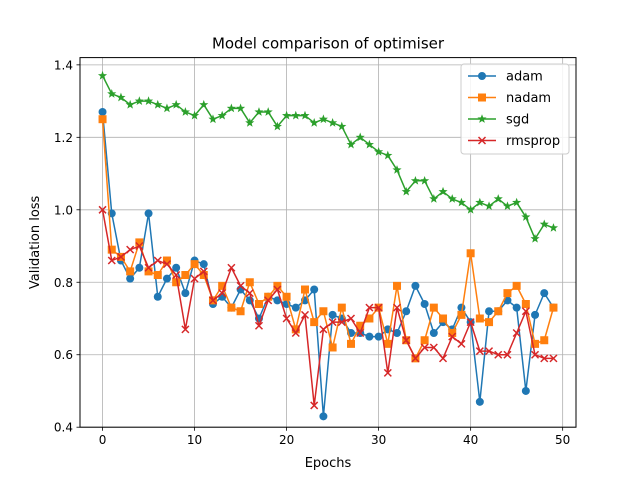 This screenshot has width=640, height=484. What do you see at coordinates (63, 428) in the screenshot?
I see `y-tick-label: 0.4` at bounding box center [63, 428].